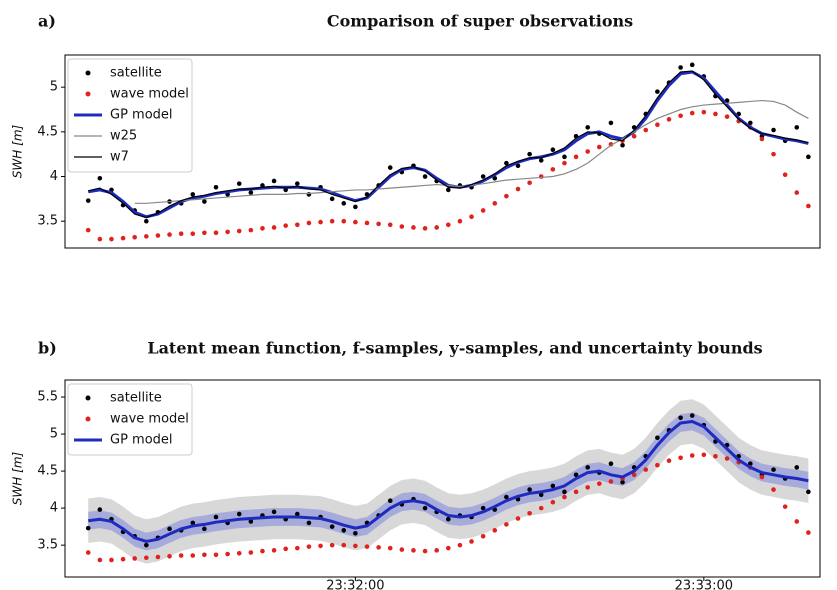 This screenshot has height=590, width=837. I want to click on y-tick-label: 5.5, so click(47, 397).